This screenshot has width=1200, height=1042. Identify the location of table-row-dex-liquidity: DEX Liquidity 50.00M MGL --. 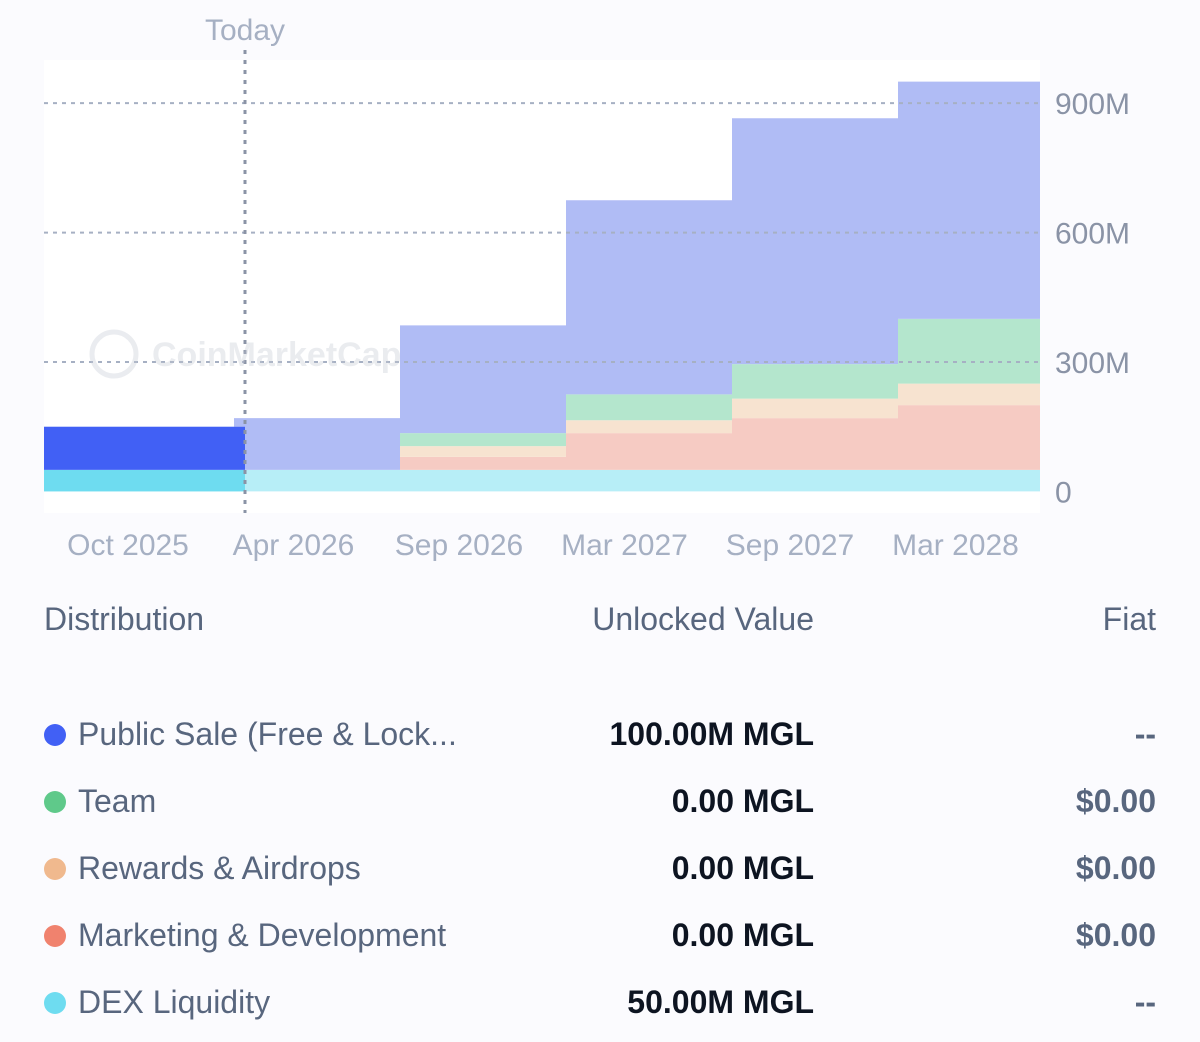
(600, 1002).